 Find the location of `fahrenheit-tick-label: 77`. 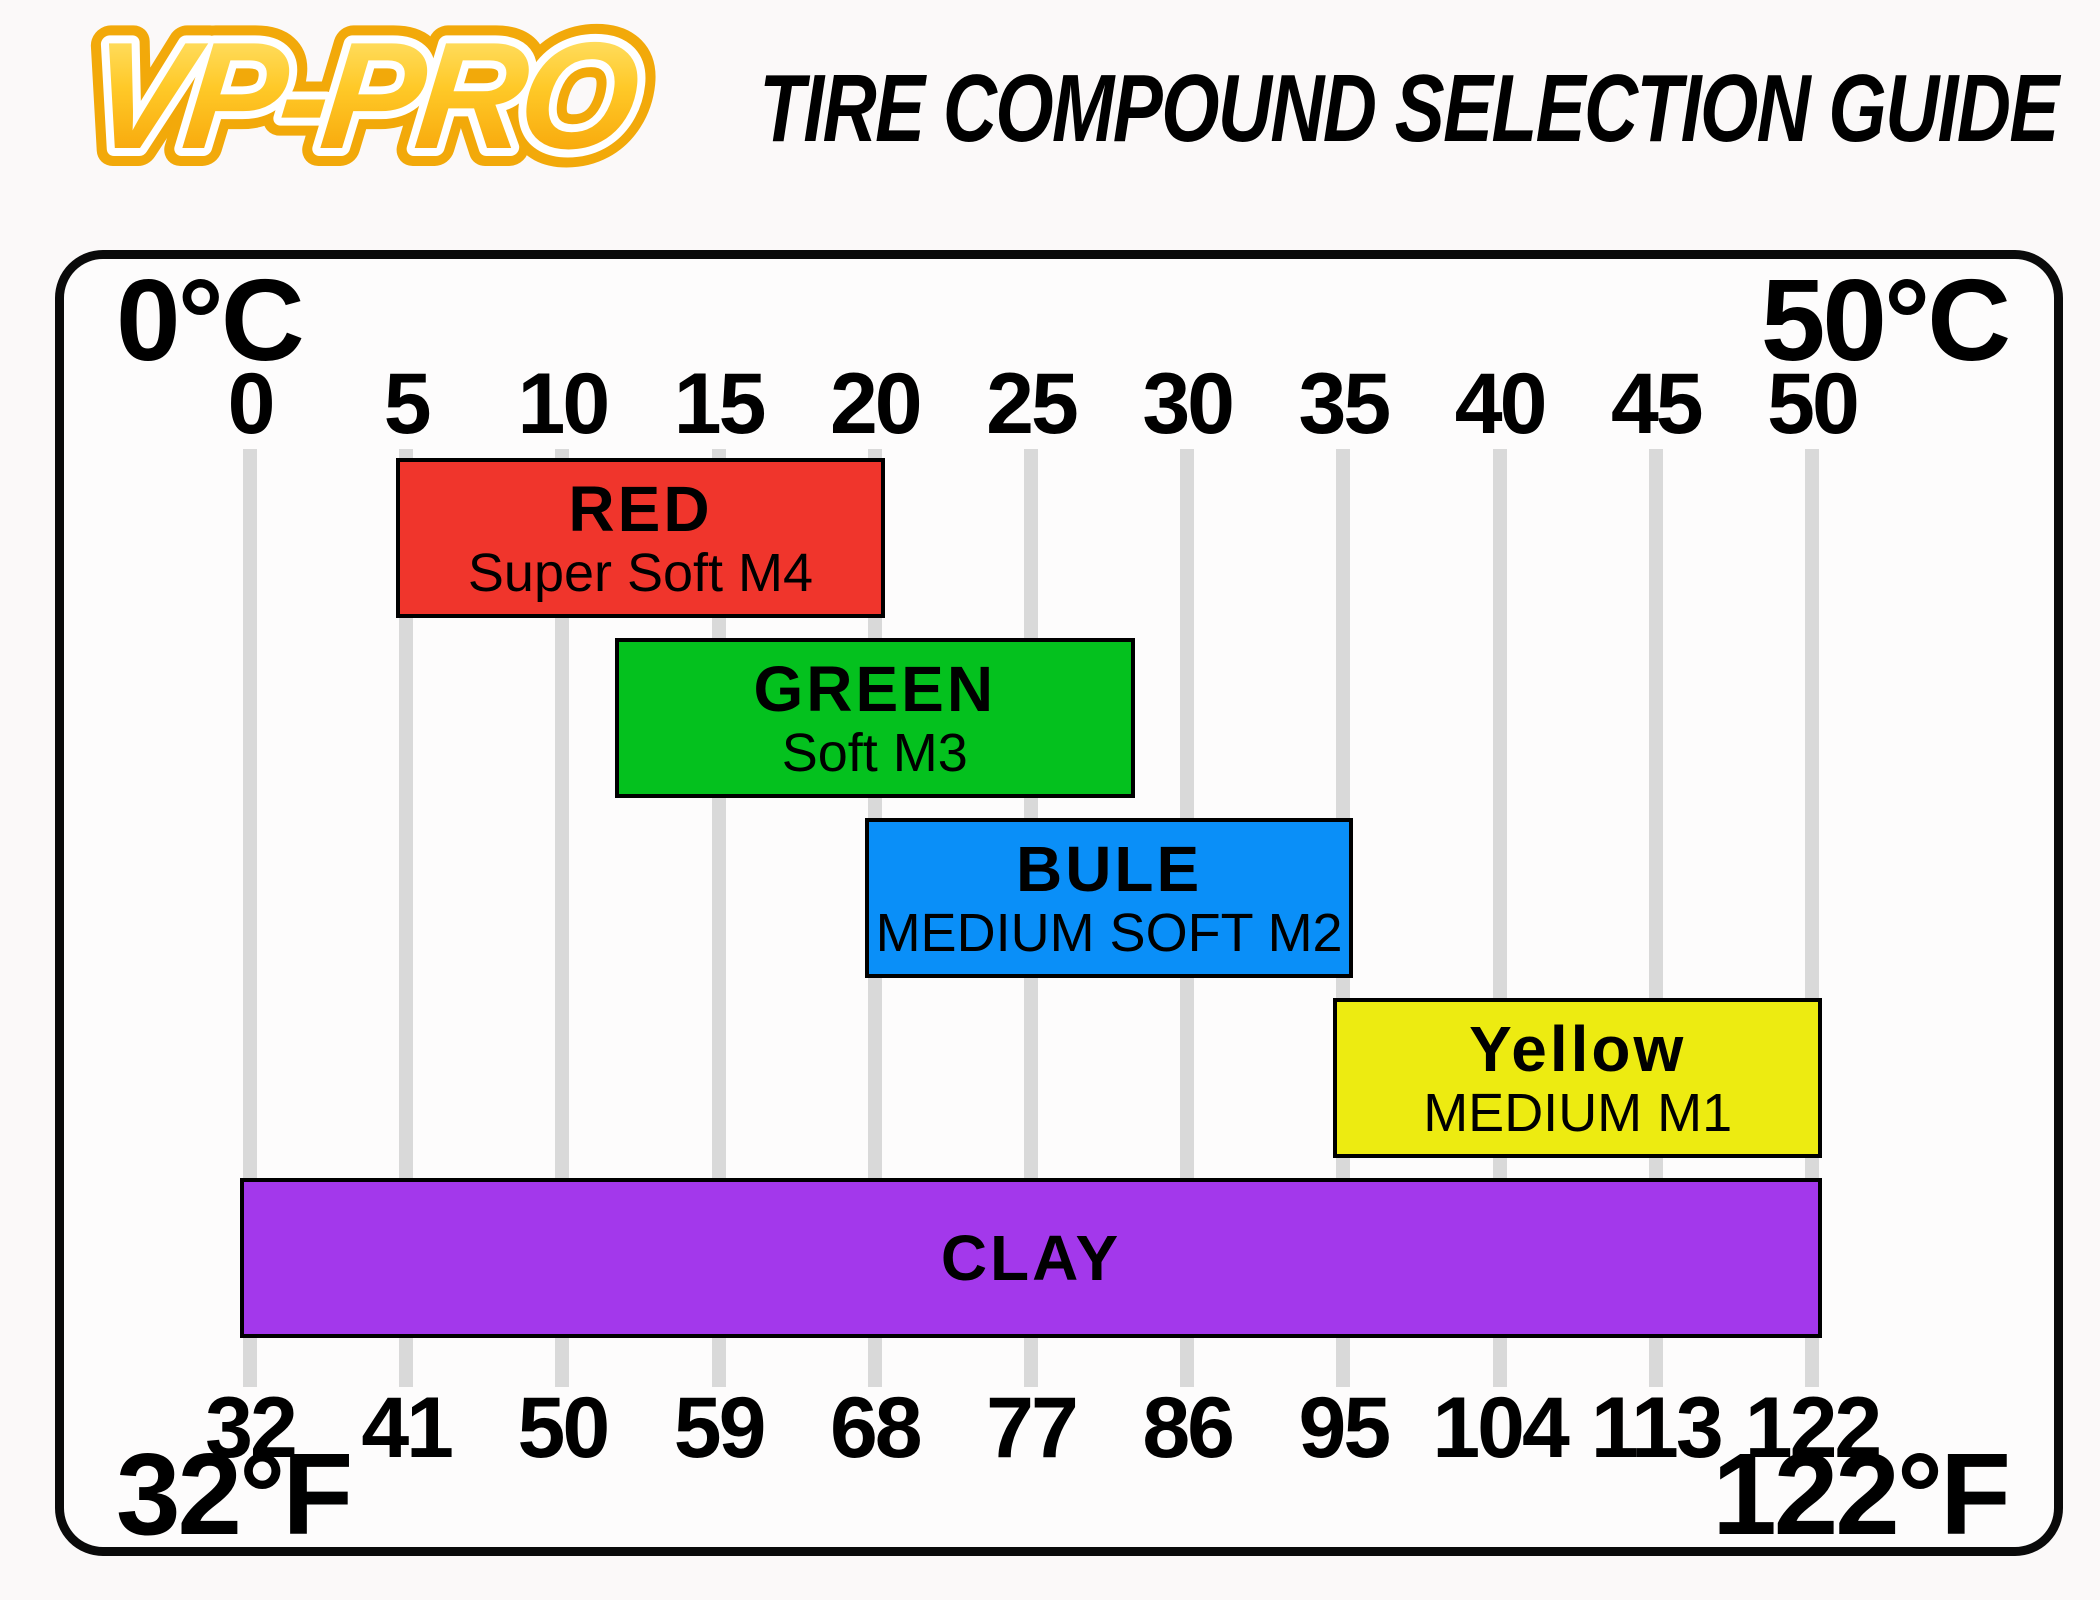

fahrenheit-tick-label: 77 is located at coordinates (1032, 1428).